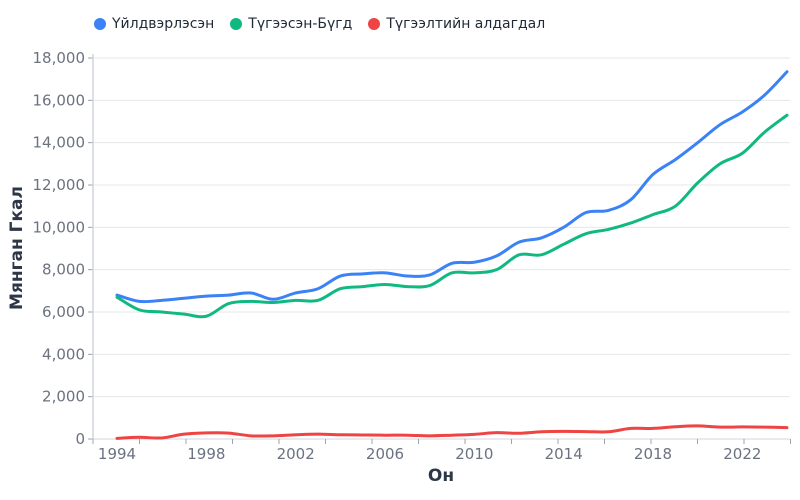 The height and width of the screenshot is (500, 800). Describe the element at coordinates (59, 227) in the screenshot. I see `y-tick-label: 10,000` at that location.